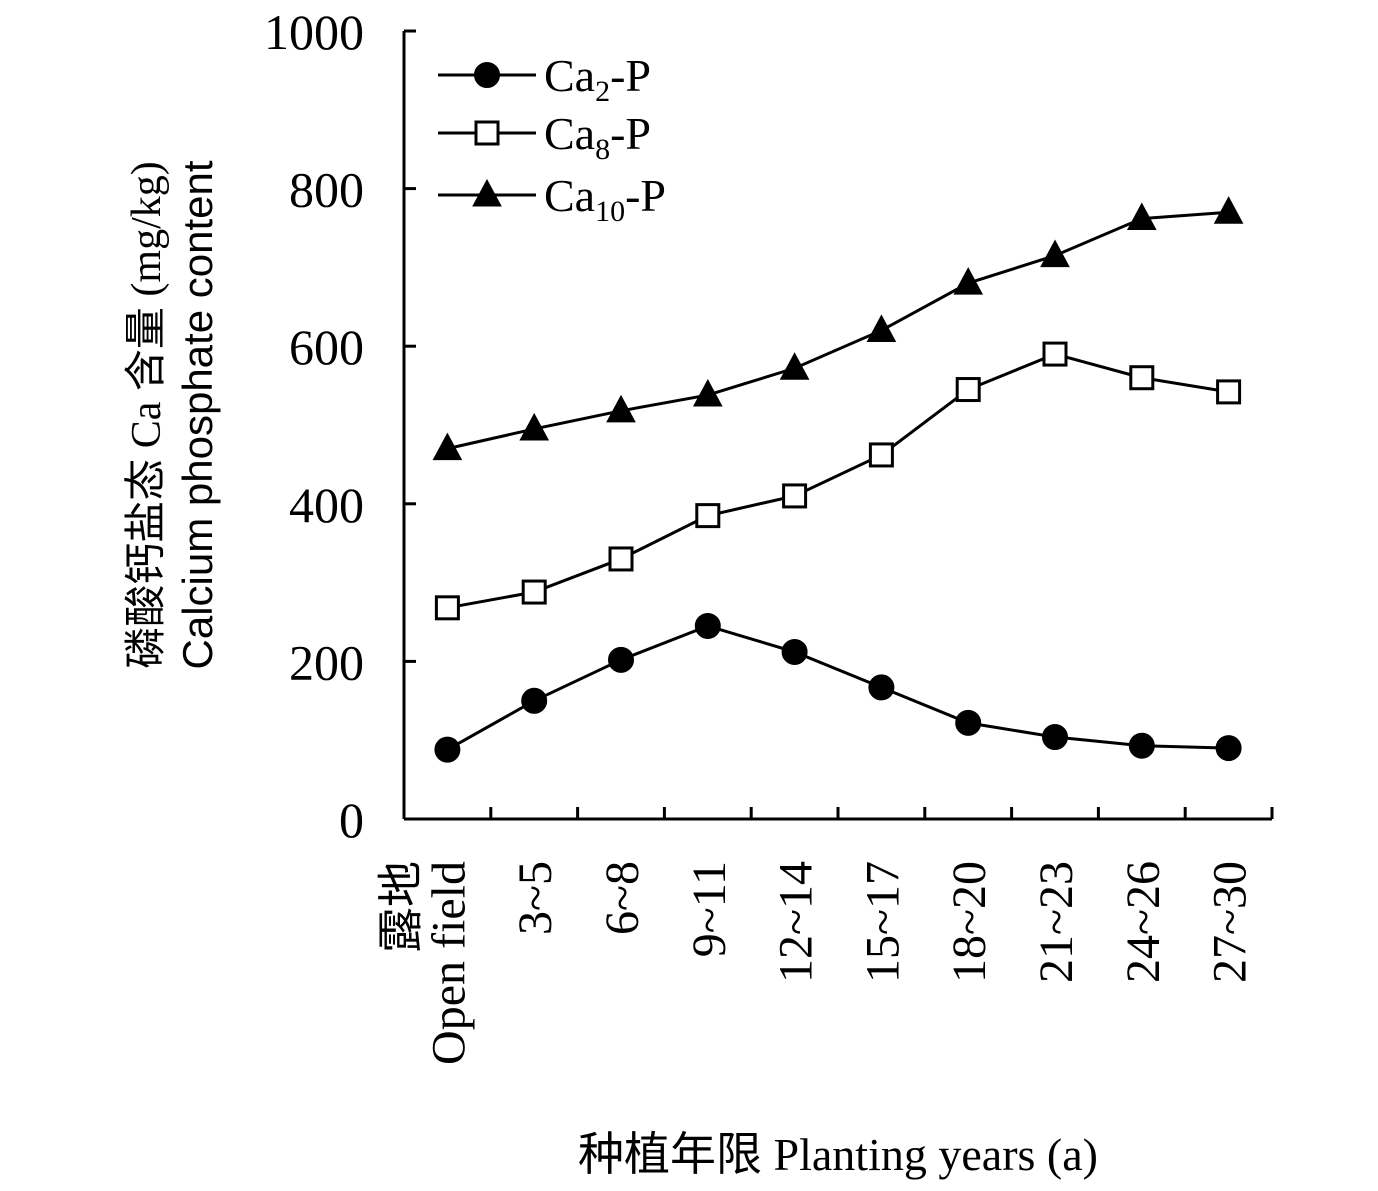  What do you see at coordinates (1143, 922) in the screenshot?
I see `x-tick-label: 24~26` at bounding box center [1143, 922].